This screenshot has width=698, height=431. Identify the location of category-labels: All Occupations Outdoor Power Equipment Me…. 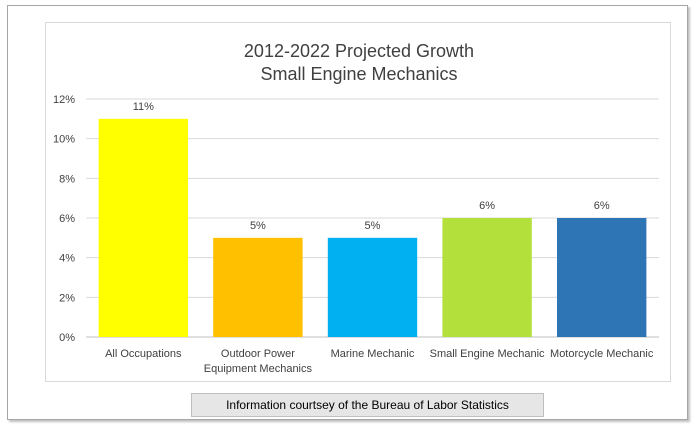
(379, 361).